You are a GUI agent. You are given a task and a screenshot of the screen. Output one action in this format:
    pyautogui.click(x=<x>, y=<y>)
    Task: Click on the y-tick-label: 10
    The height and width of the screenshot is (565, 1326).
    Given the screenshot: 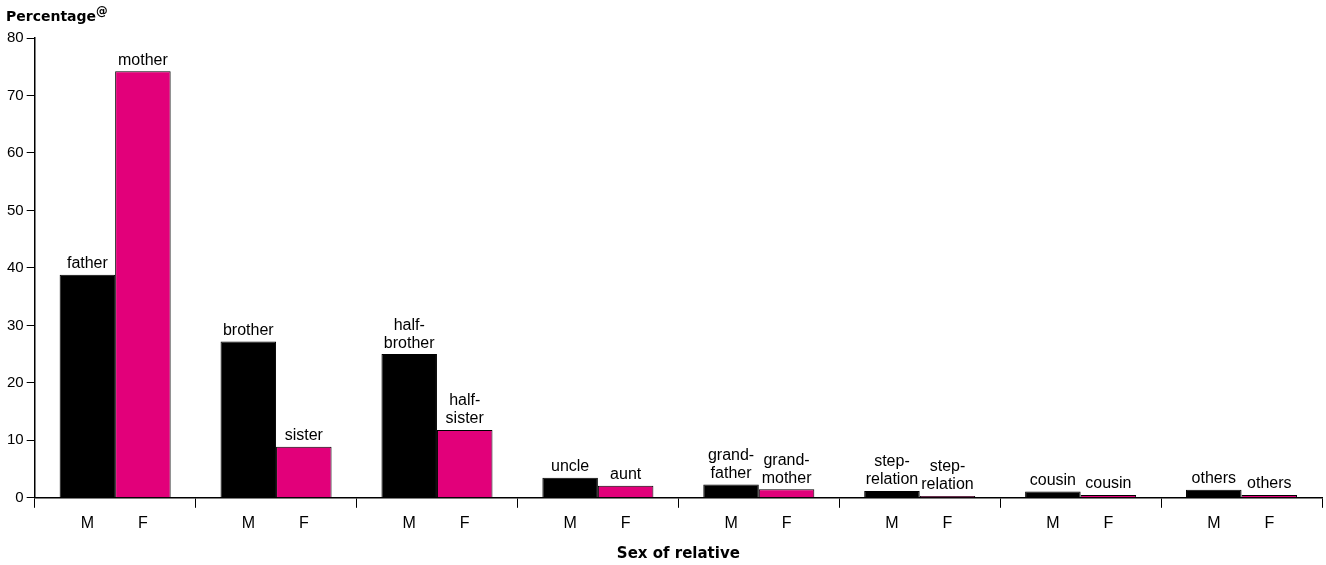 What is the action you would take?
    pyautogui.click(x=15, y=439)
    